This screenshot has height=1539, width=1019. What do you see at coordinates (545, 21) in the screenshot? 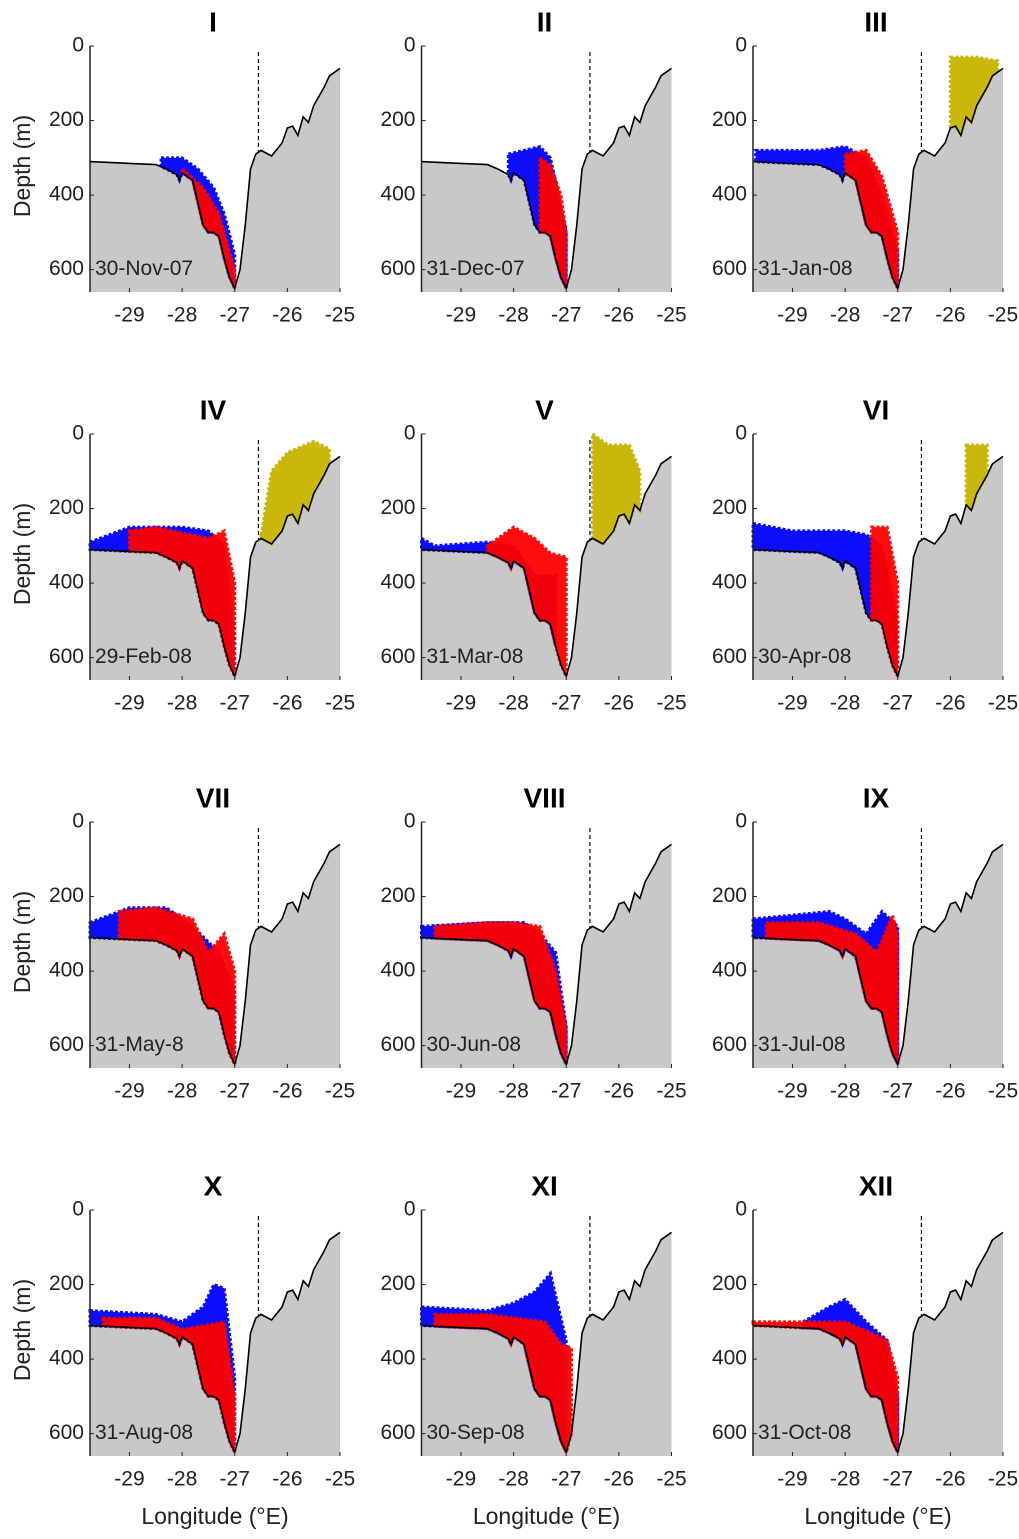
I see `panel-title: II` at bounding box center [545, 21].